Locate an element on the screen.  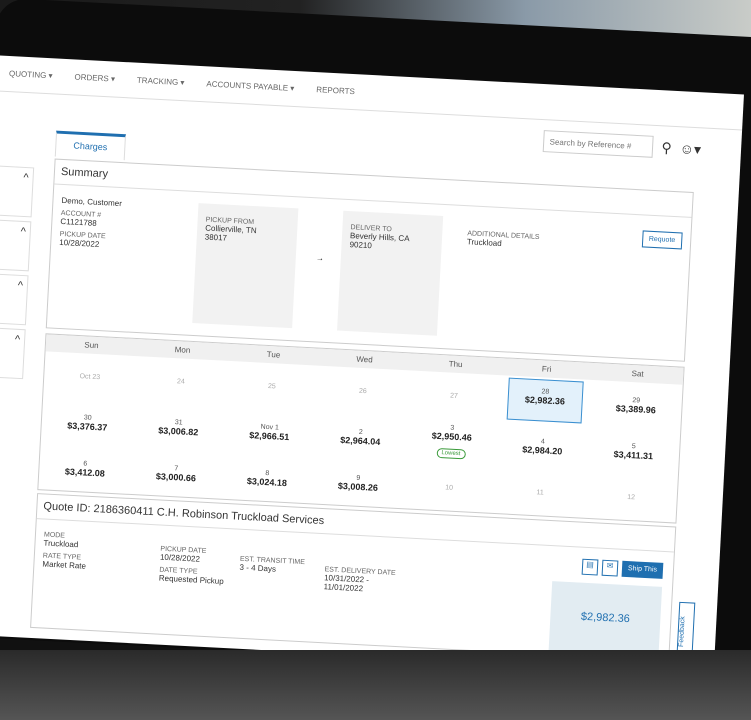
mode: Truckload is located at coordinates (61, 544).